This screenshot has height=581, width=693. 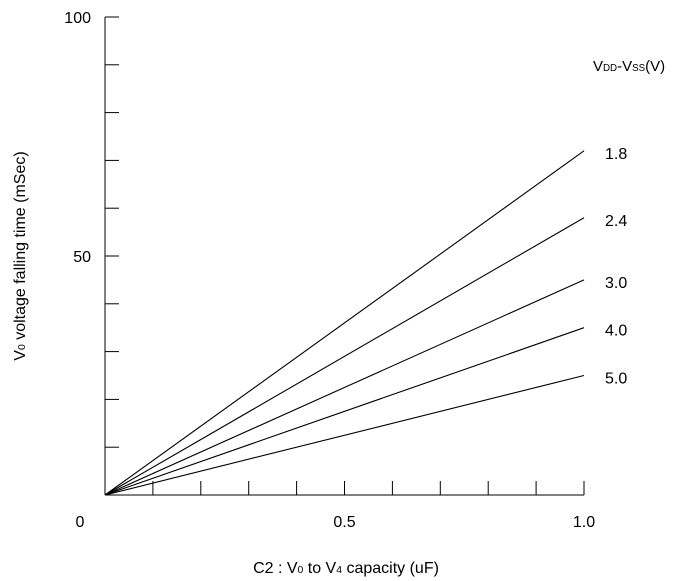 What do you see at coordinates (629, 66) in the screenshot?
I see `legend-title: VDD-VSS(V)` at bounding box center [629, 66].